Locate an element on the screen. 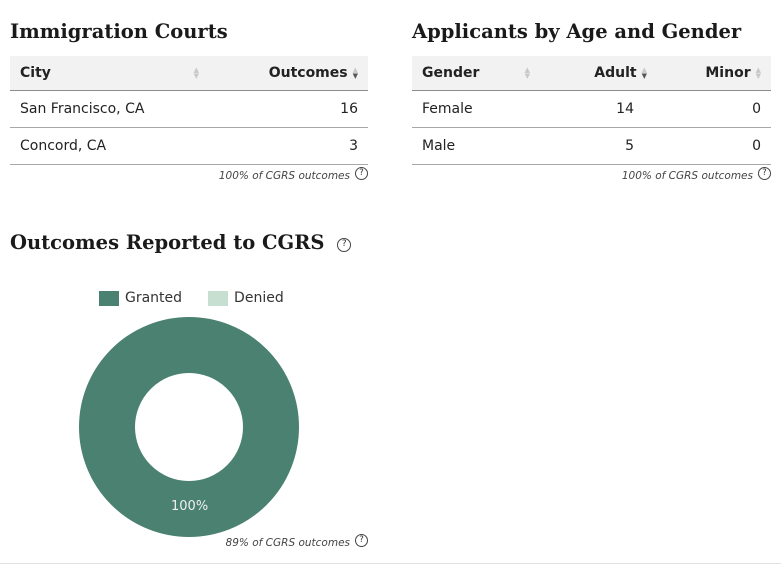  legend-swatch-denied is located at coordinates (218, 298).